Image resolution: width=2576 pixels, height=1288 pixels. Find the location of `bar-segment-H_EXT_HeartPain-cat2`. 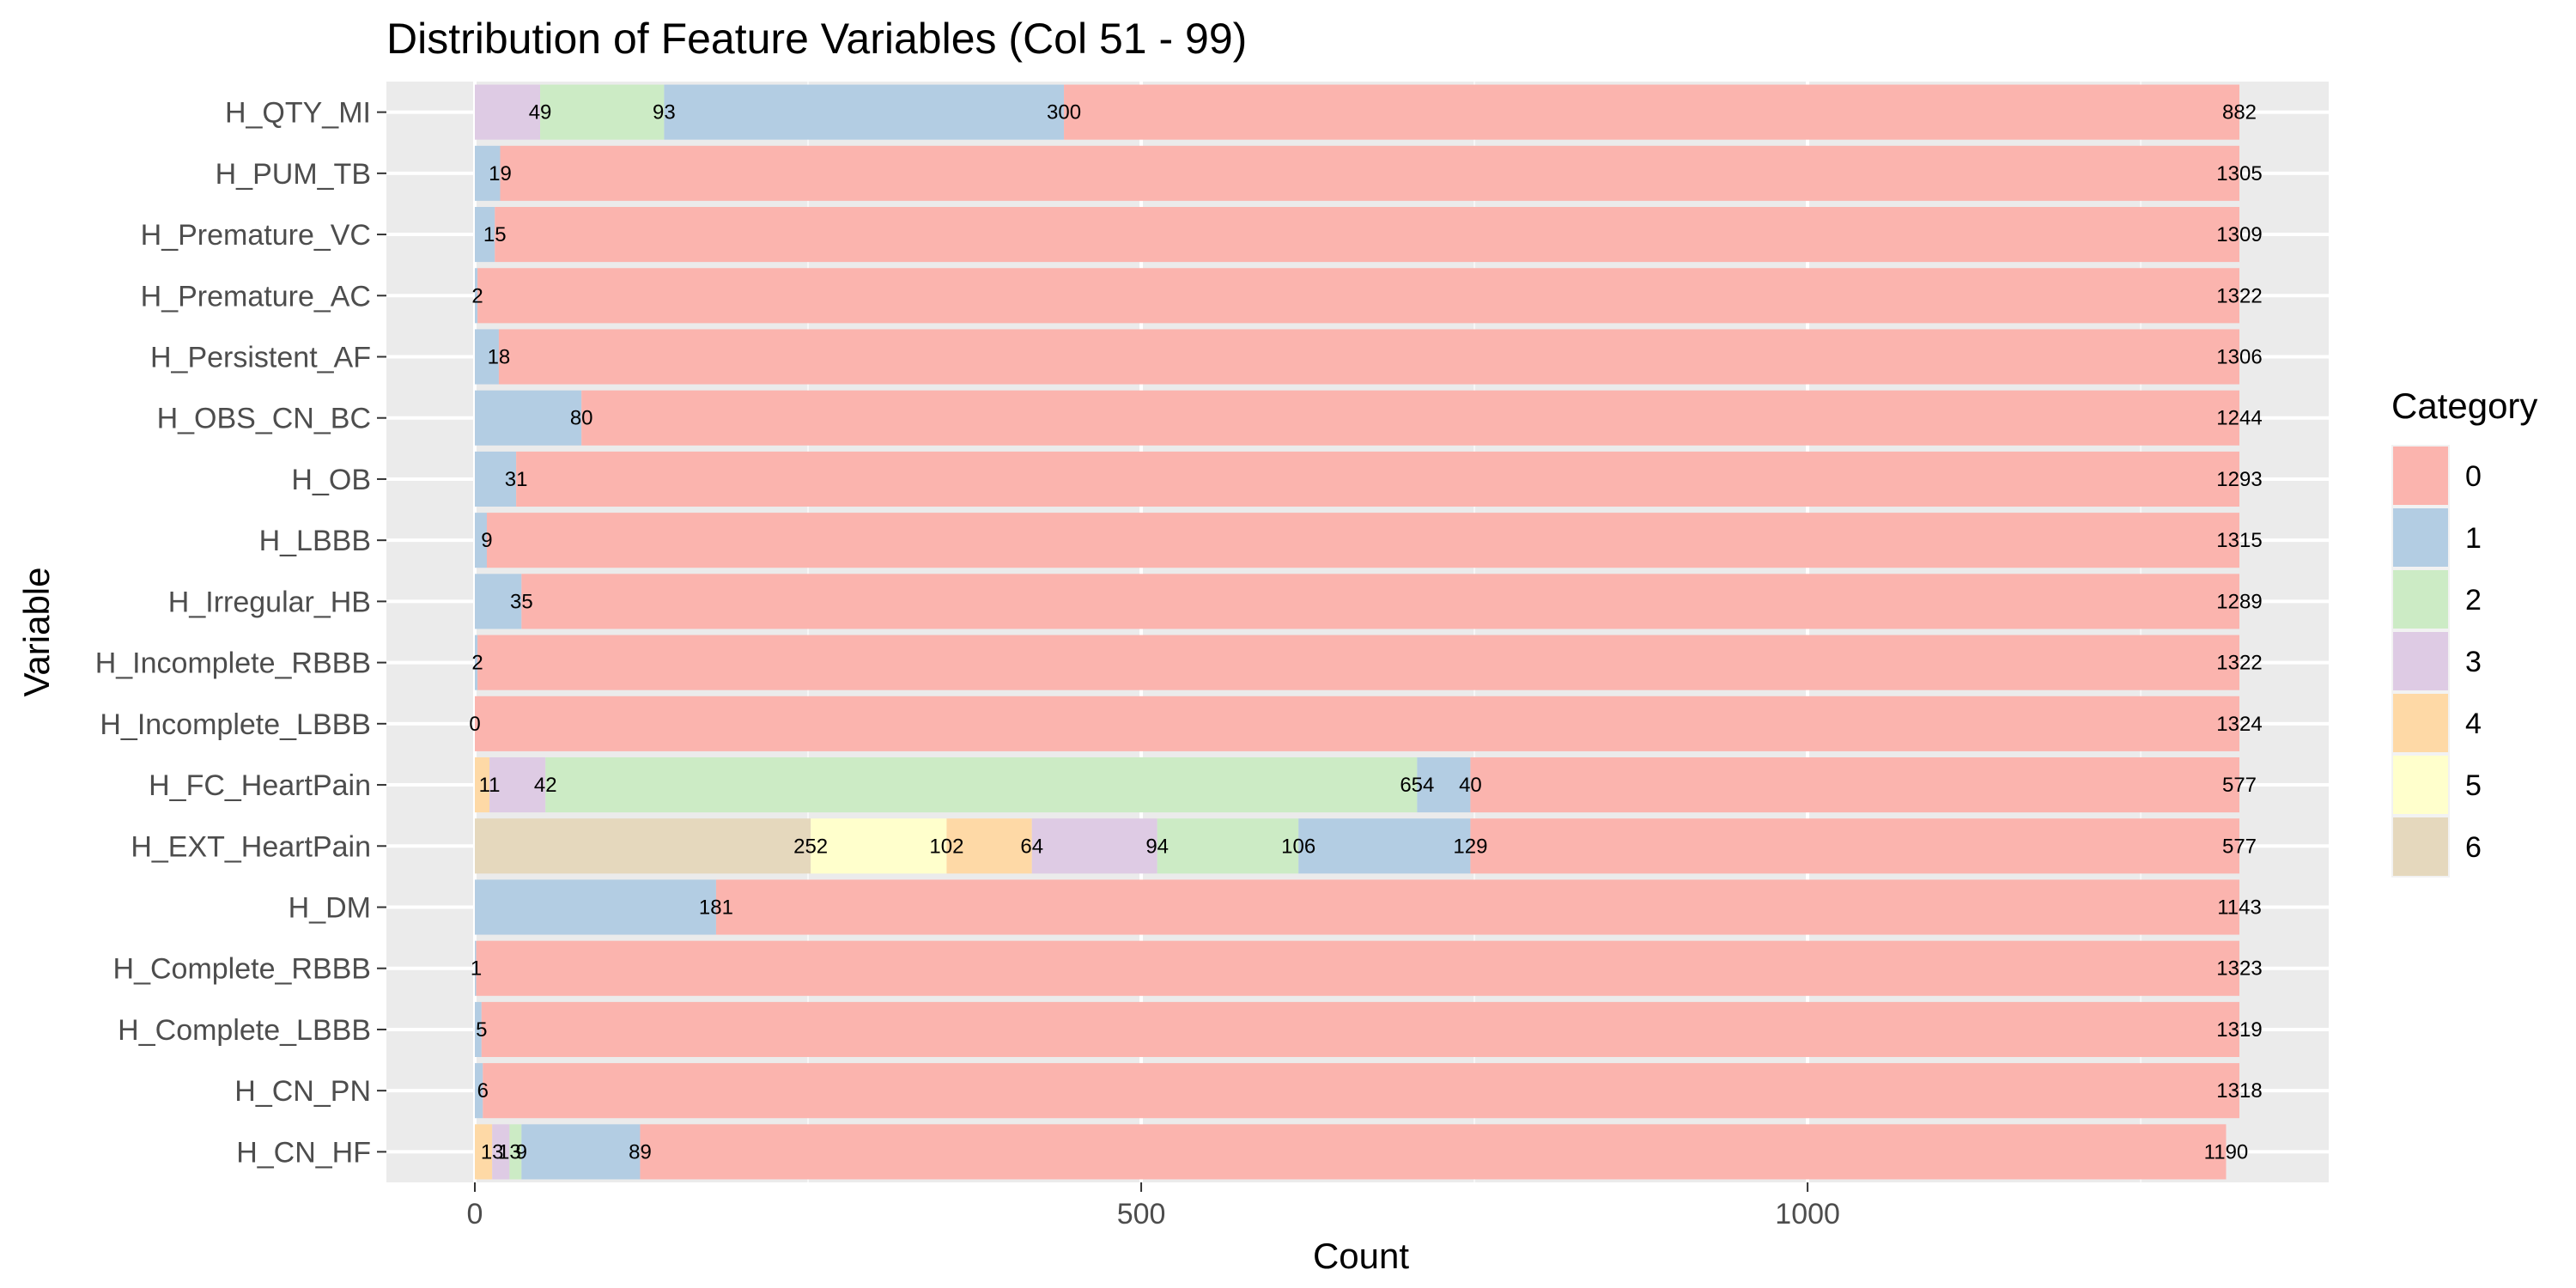

bar-segment-H_EXT_HeartPain-cat2 is located at coordinates (1228, 846).